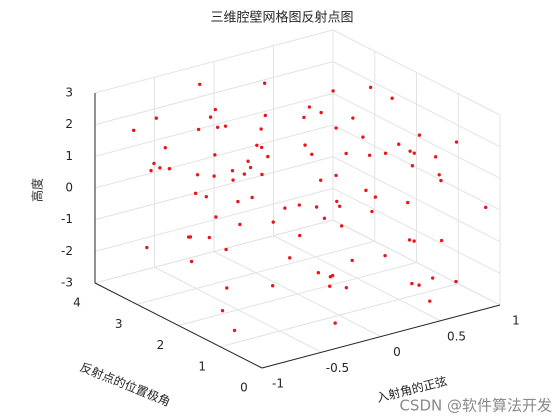  Describe the element at coordinates (67, 283) in the screenshot. I see `z-tick-label: -3` at that location.